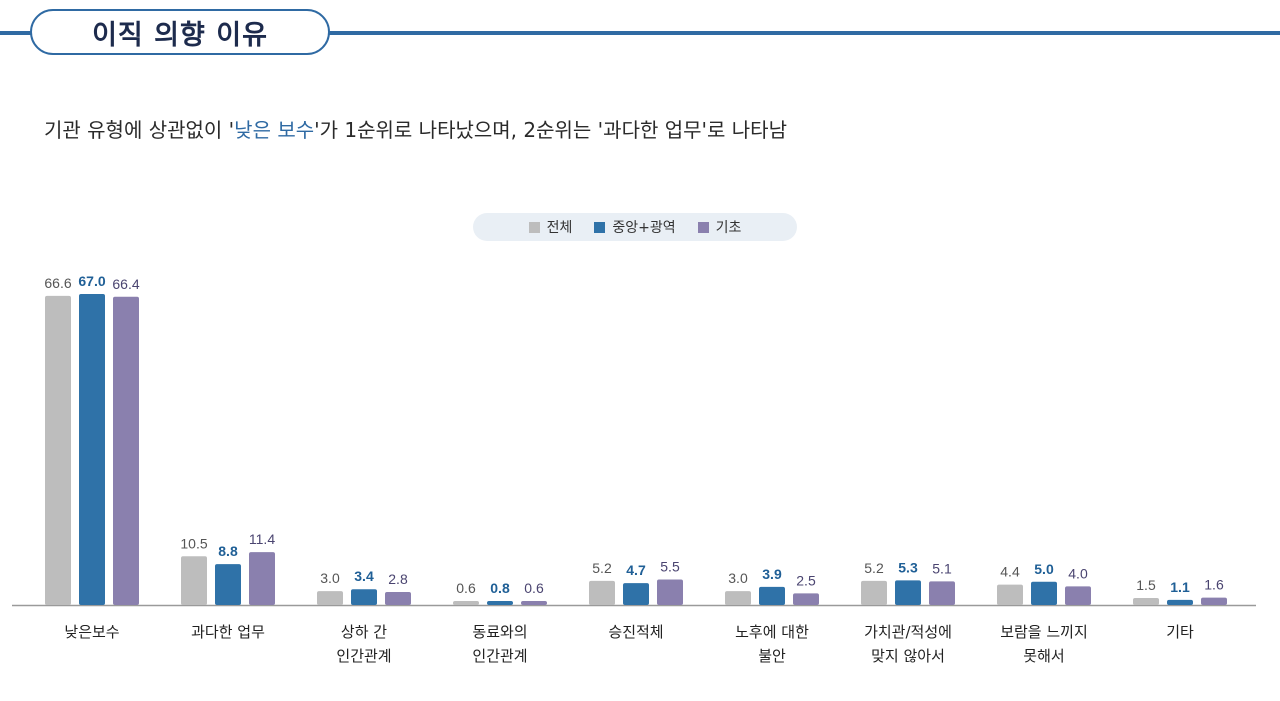 The image size is (1280, 701). Describe the element at coordinates (500, 588) in the screenshot. I see `value-label-3-1: 0.8` at that location.